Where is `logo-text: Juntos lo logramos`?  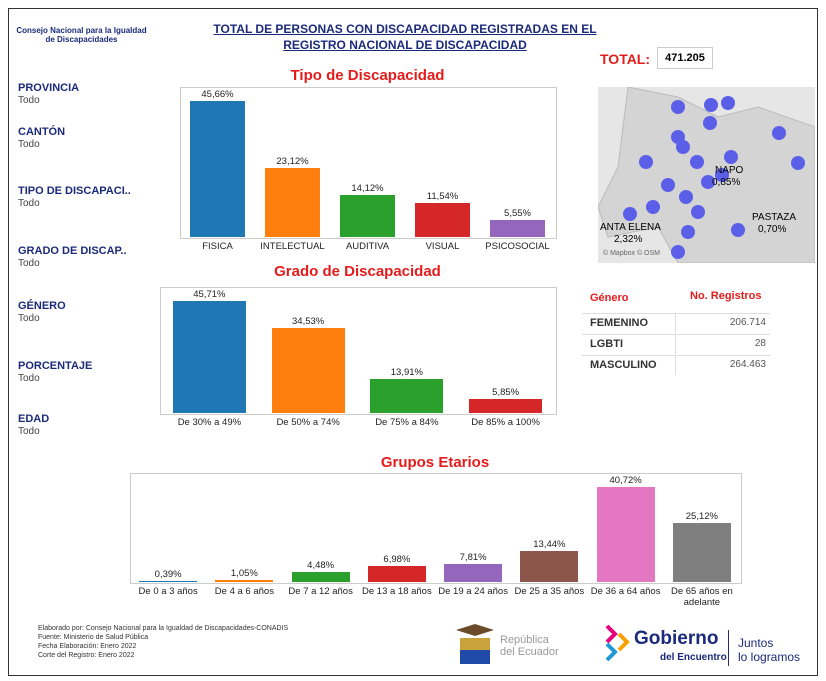 logo-text: Juntos lo logramos is located at coordinates (769, 650).